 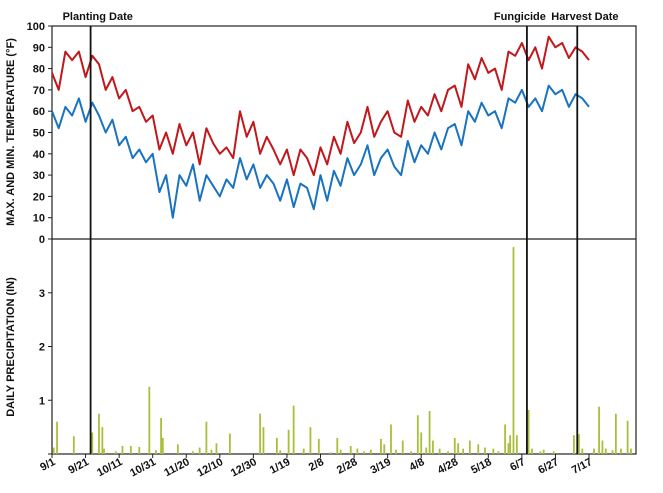 I want to click on x-tick-label: 11/20, so click(x=176, y=467).